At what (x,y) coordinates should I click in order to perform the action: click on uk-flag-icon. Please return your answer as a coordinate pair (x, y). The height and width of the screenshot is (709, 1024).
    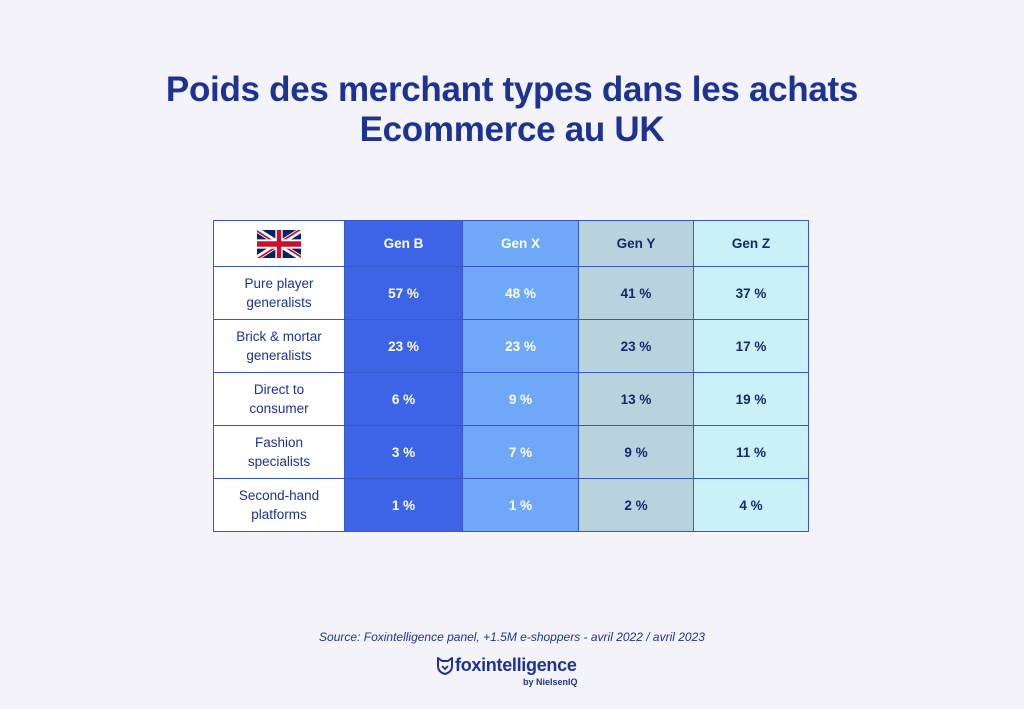
    Looking at the image, I should click on (279, 243).